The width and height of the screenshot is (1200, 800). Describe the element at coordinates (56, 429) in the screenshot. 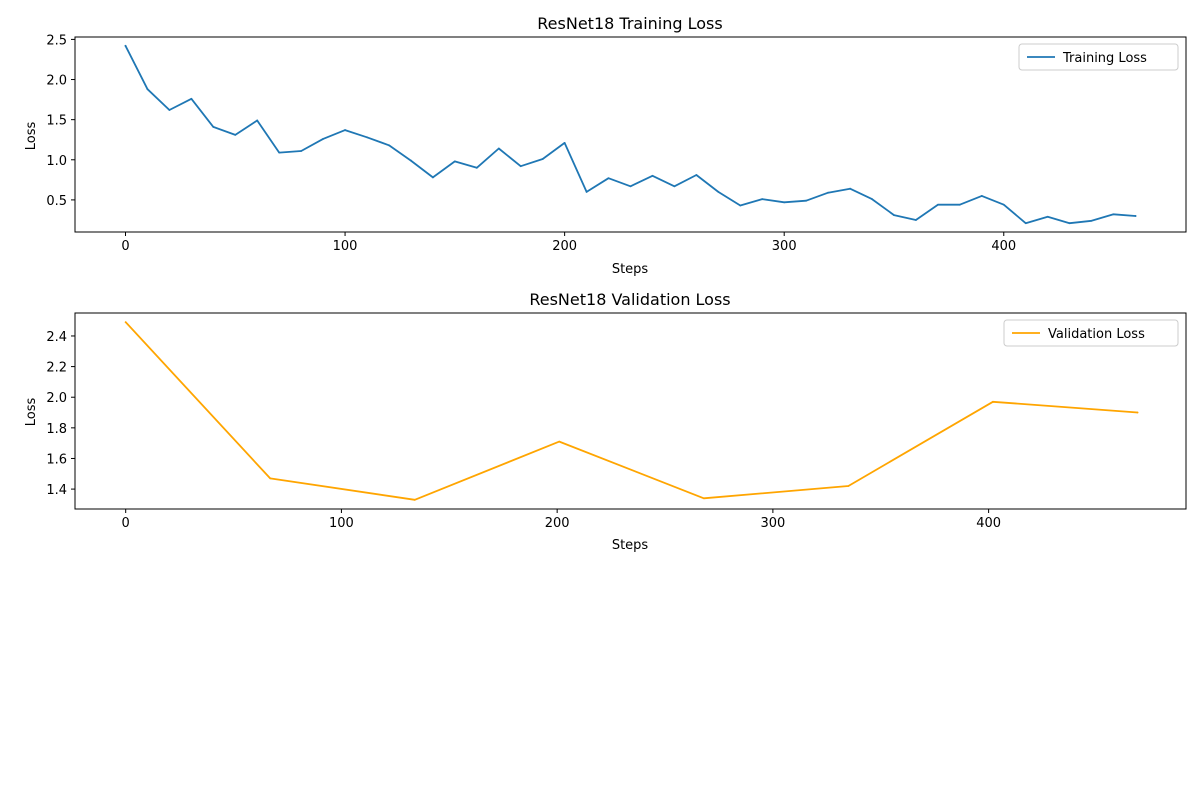

I see `y-tick-label: 1.8` at that location.